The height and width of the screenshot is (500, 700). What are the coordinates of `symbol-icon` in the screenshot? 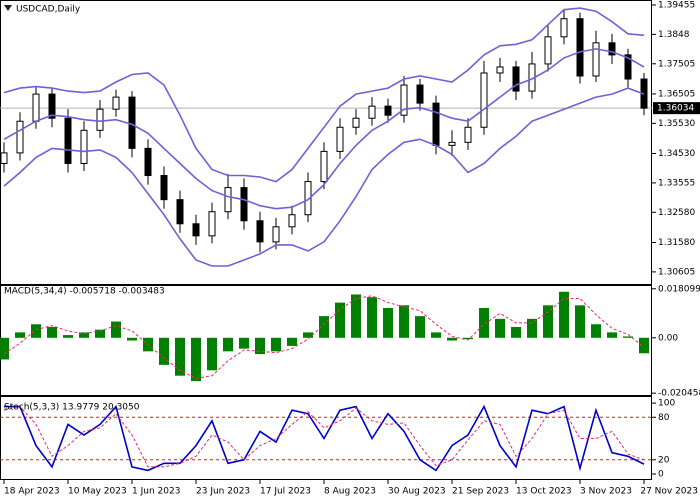 It's located at (8, 8).